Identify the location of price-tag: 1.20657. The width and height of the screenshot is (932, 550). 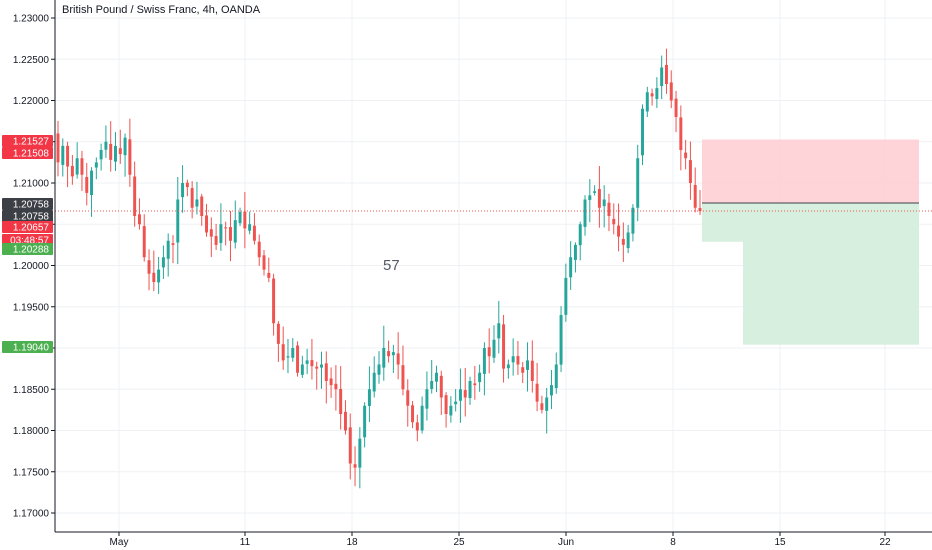
(27, 227).